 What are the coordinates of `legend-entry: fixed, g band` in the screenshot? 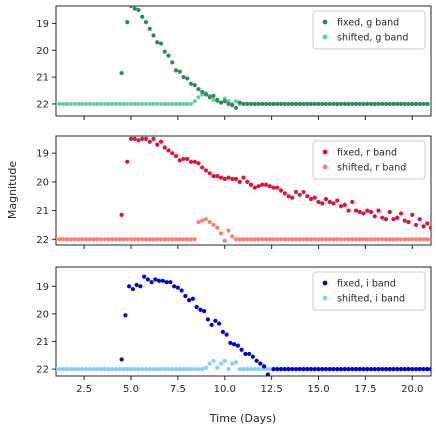 It's located at (368, 23).